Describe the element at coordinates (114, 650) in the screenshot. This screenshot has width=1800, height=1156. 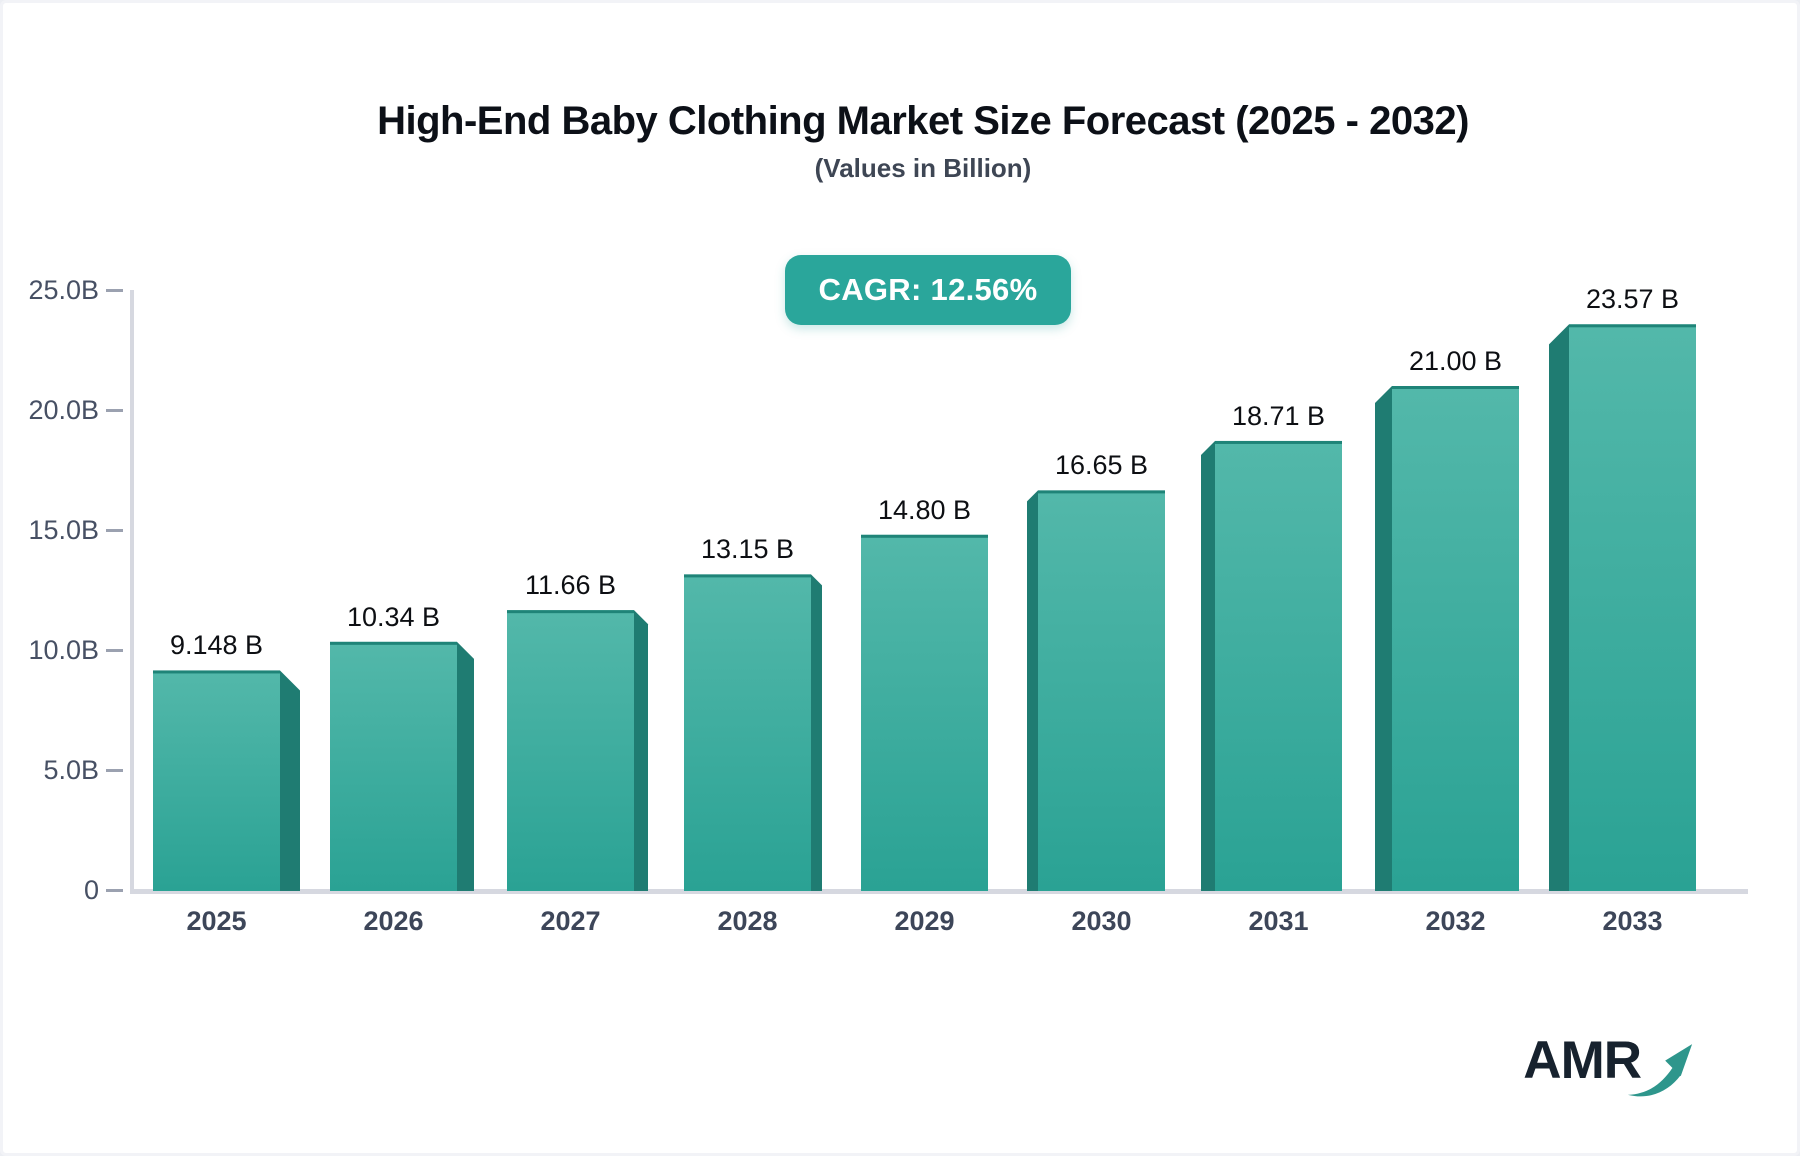
I see `y-axis-tick-10.0B` at that location.